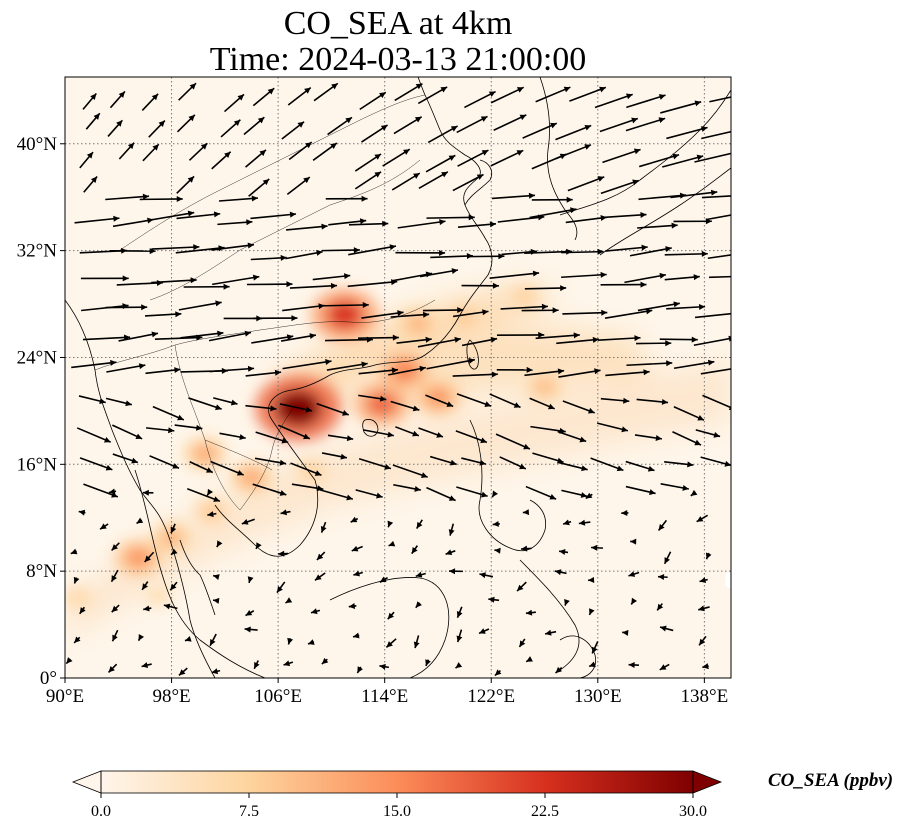 The width and height of the screenshot is (916, 836). I want to click on colorbar-ticks: 0.0 7.5 15.0 22.5 30.0, so click(399, 806).